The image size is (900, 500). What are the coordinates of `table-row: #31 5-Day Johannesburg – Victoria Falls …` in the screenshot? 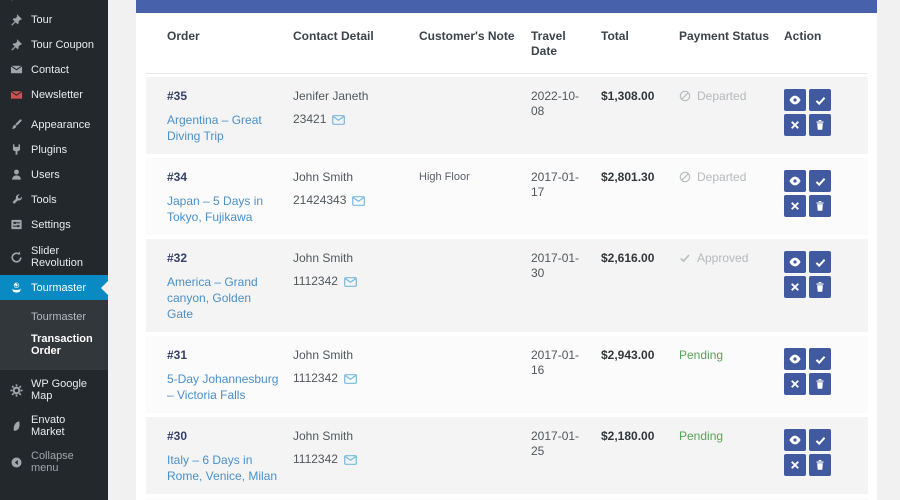 It's located at (507, 374).